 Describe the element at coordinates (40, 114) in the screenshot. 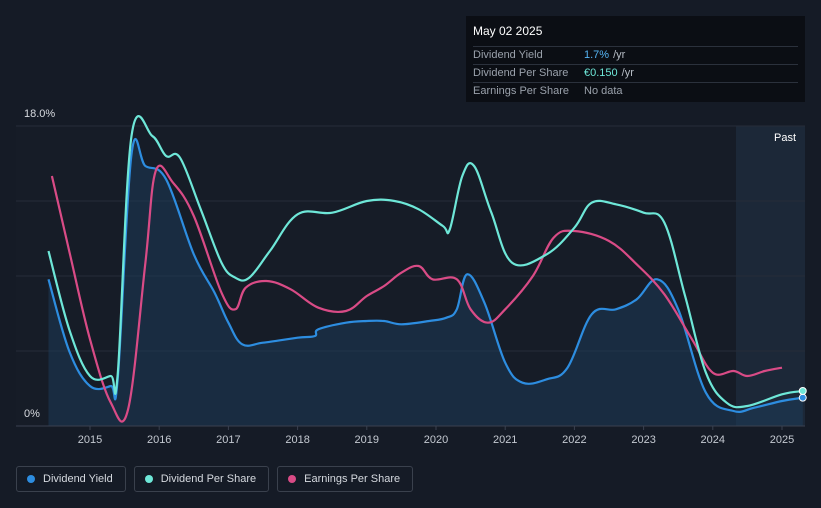

I see `y-axis-top-label: 18.0%` at that location.